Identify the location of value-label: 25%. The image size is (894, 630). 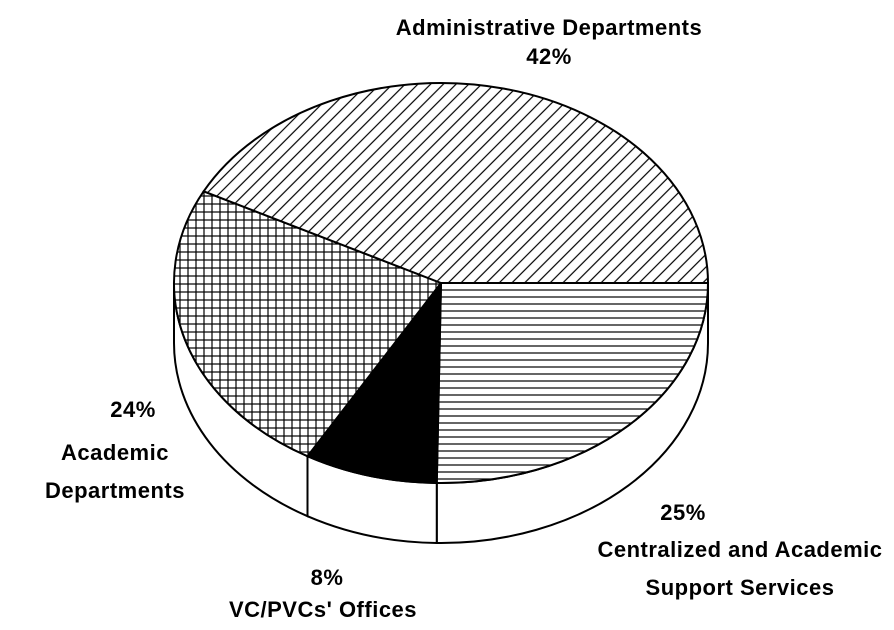
(683, 512).